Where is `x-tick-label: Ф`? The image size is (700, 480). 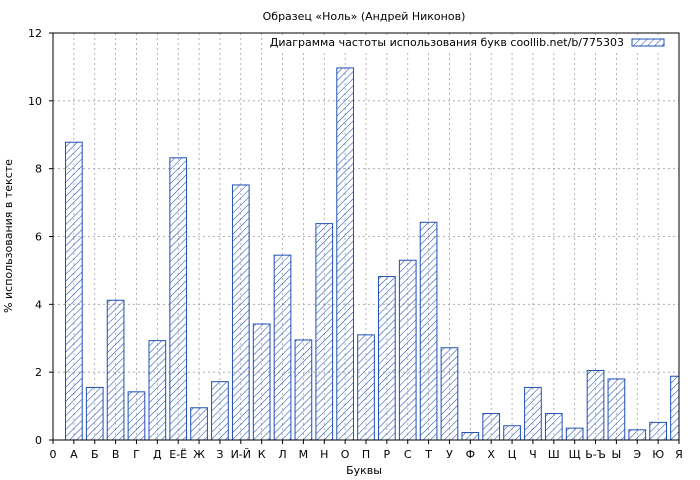
x-tick-label: Ф is located at coordinates (470, 454).